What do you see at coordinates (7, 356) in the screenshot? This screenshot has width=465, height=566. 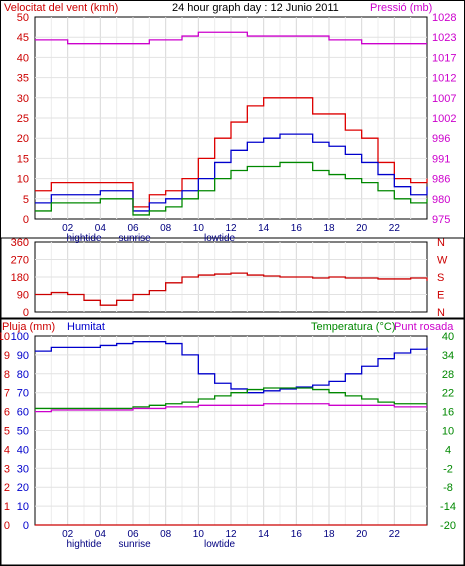 I see `rain-tick-label: 9` at bounding box center [7, 356].